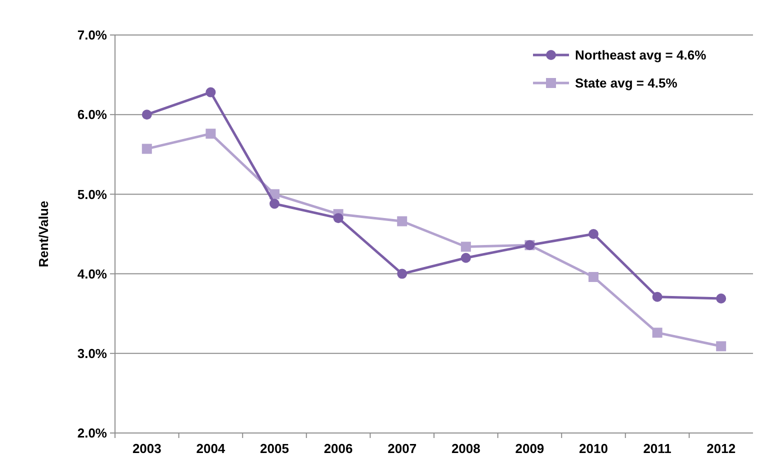  Describe the element at coordinates (402, 448) in the screenshot. I see `x-tick-label: 2007` at that location.